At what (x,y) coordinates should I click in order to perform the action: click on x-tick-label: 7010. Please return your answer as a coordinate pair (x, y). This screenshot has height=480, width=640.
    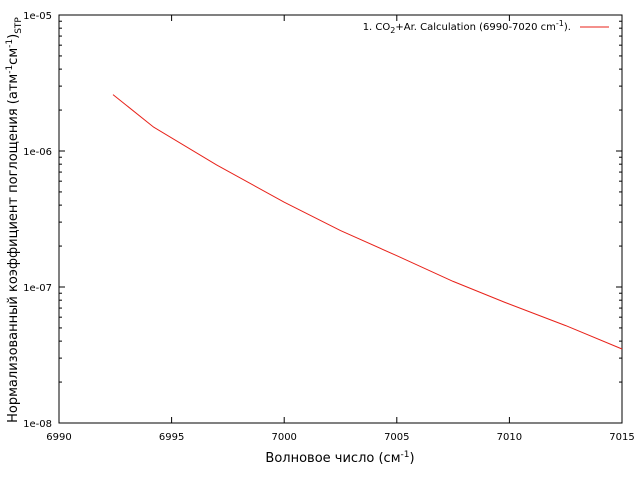
    Looking at the image, I should click on (509, 437).